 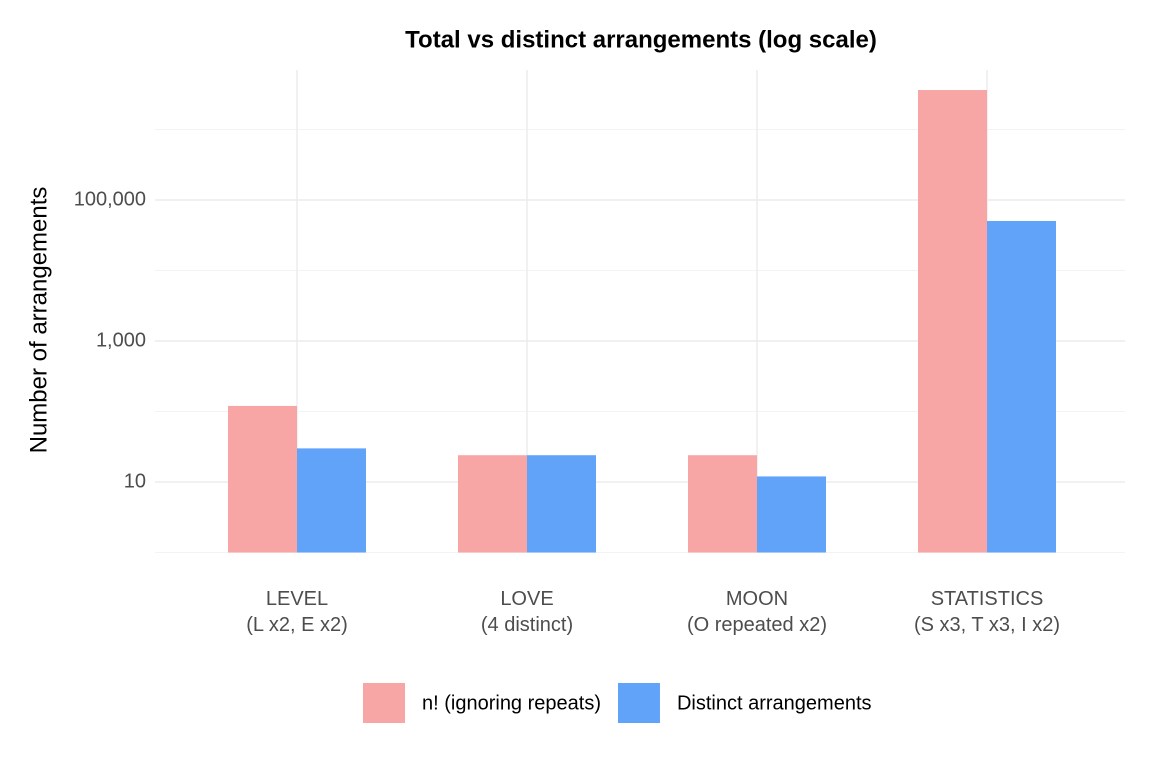 I want to click on y-axis-label: Number of arrangements, so click(x=38, y=320).